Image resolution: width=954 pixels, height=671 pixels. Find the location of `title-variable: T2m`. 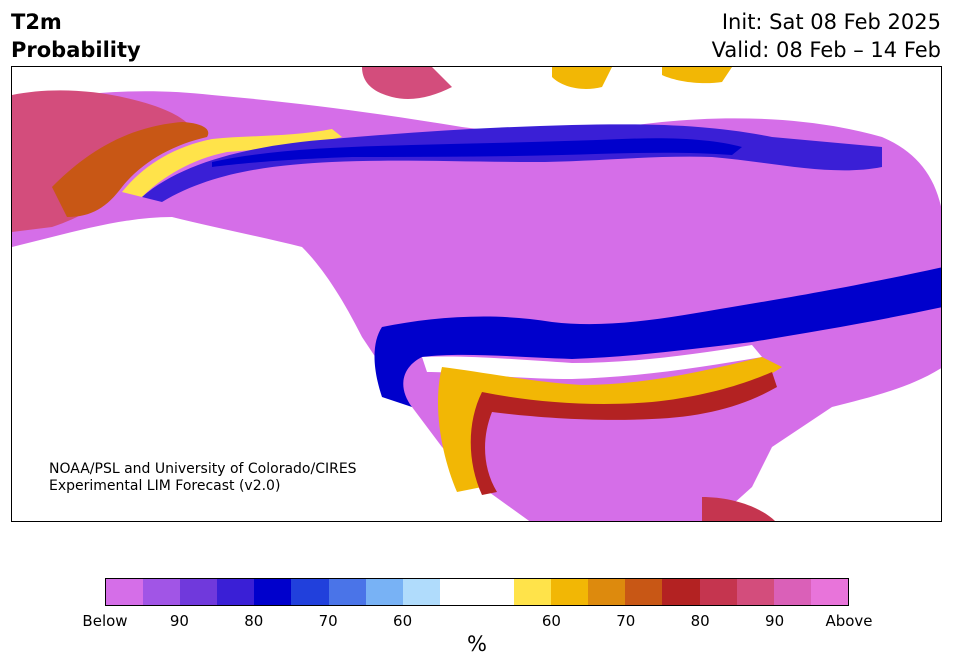

title-variable: T2m is located at coordinates (36, 22).